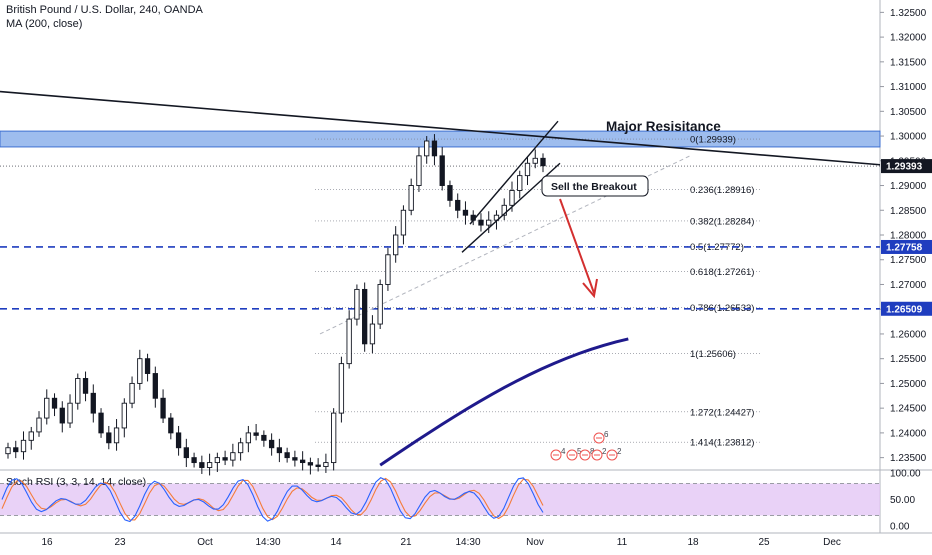  I want to click on fib-level-label: 0.618(1.27261), so click(722, 272).